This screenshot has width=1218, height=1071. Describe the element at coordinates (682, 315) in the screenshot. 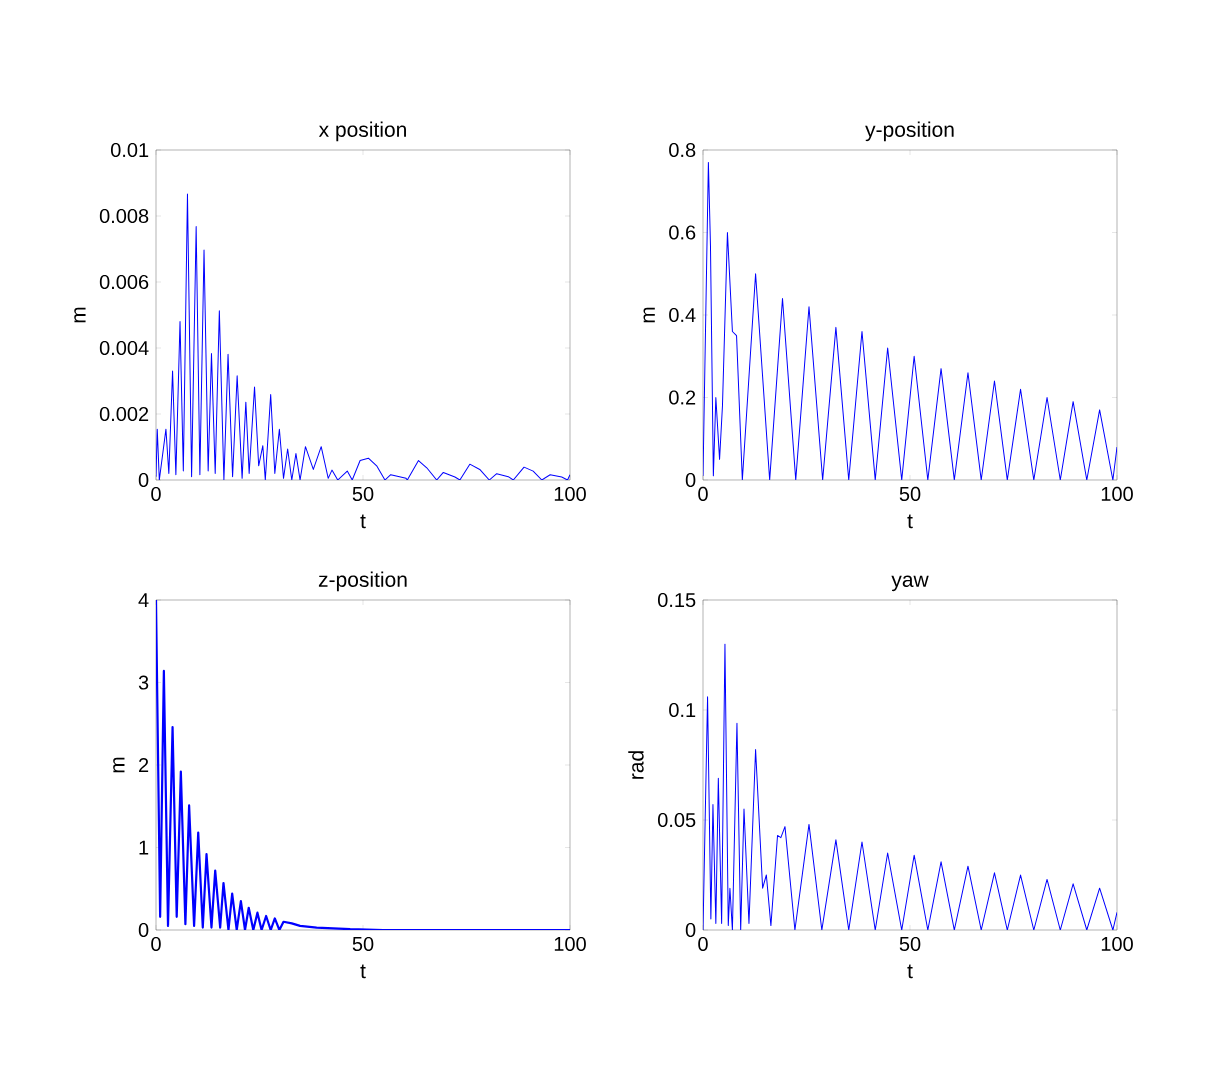

I see `y-tick-label: 0.4` at that location.